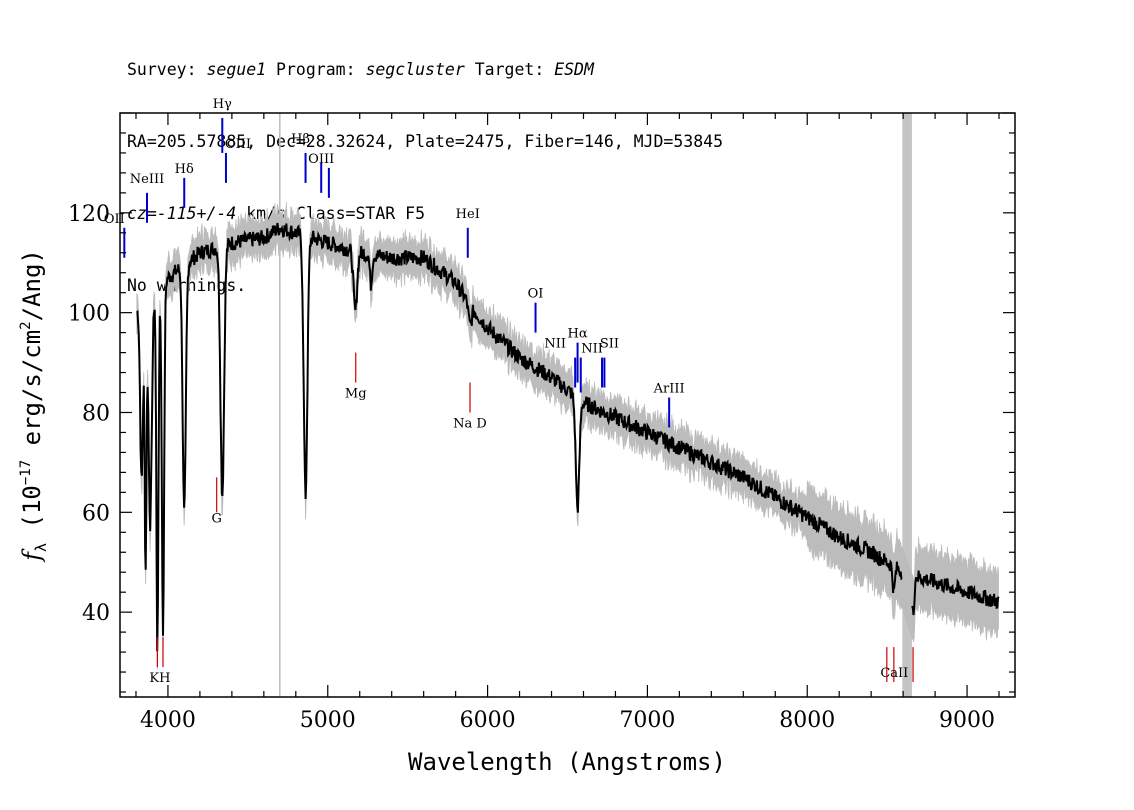  What do you see at coordinates (182, 213) in the screenshot?
I see `cz-value: cz=-115+/-4` at bounding box center [182, 213].